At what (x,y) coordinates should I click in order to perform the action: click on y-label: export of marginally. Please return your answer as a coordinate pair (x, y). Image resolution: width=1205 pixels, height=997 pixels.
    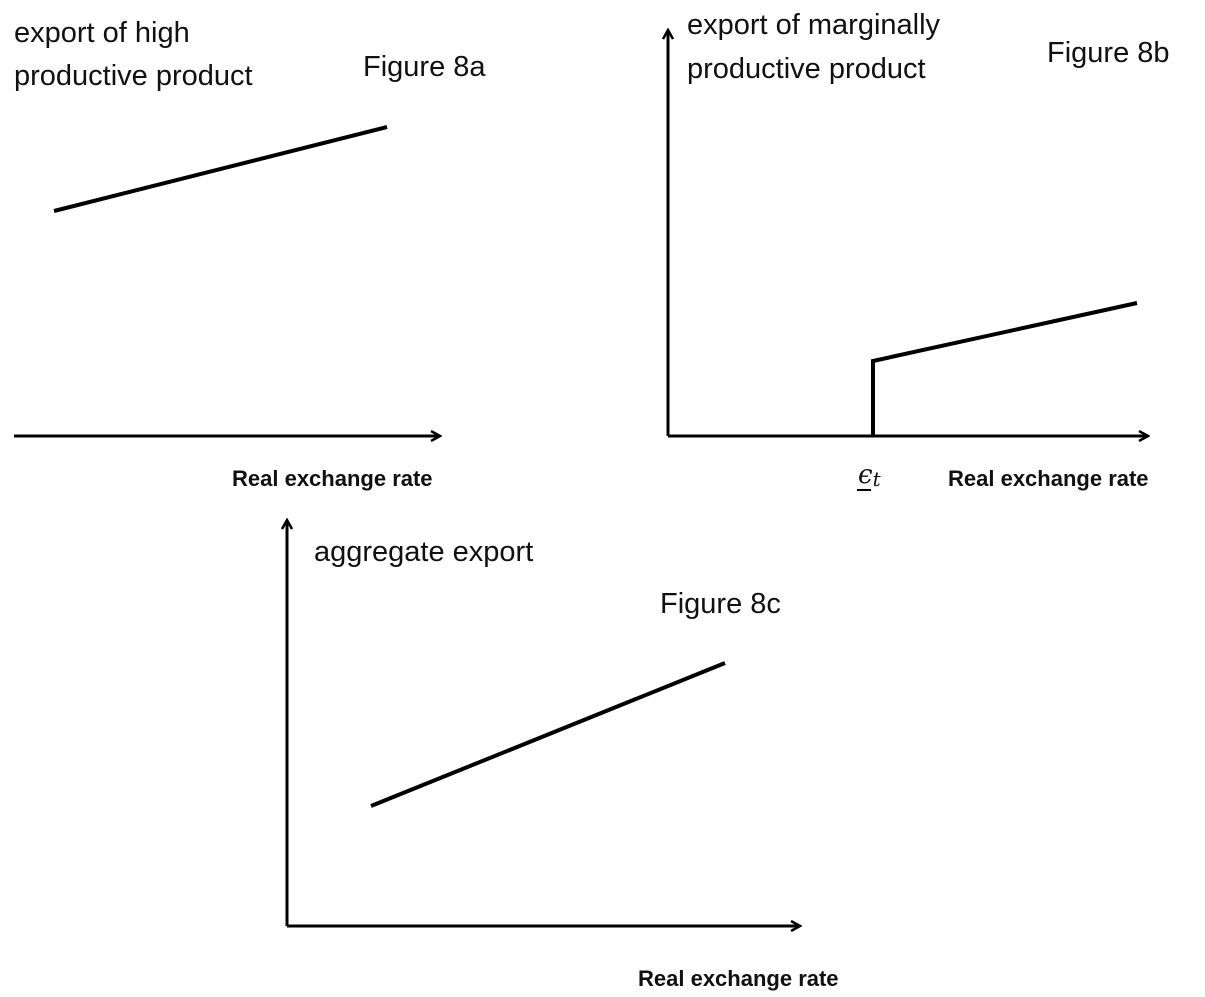
    Looking at the image, I should click on (814, 25).